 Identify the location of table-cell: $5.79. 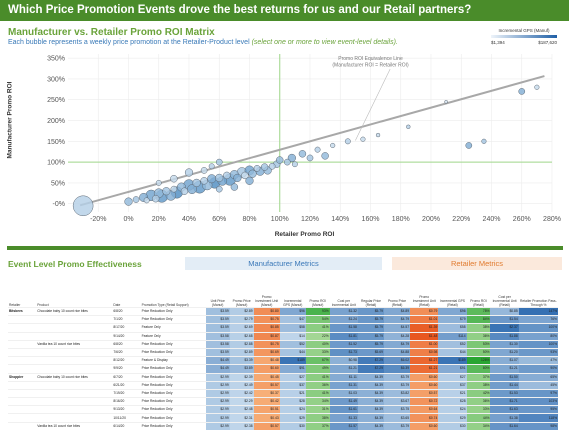
(370, 311).